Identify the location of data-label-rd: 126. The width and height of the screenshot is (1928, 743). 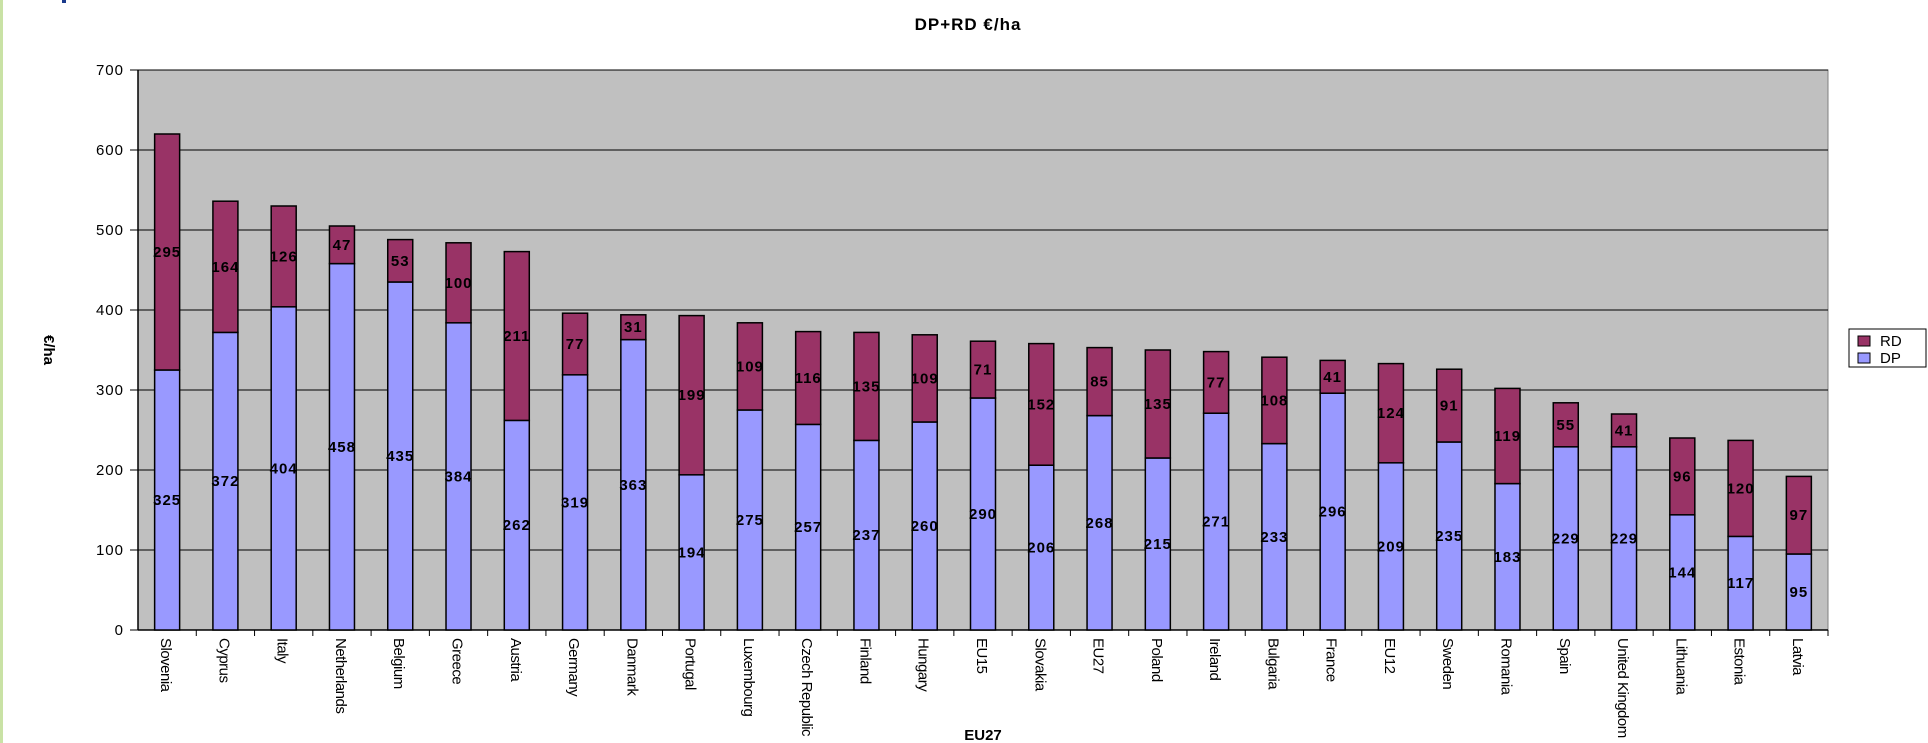
(284, 256).